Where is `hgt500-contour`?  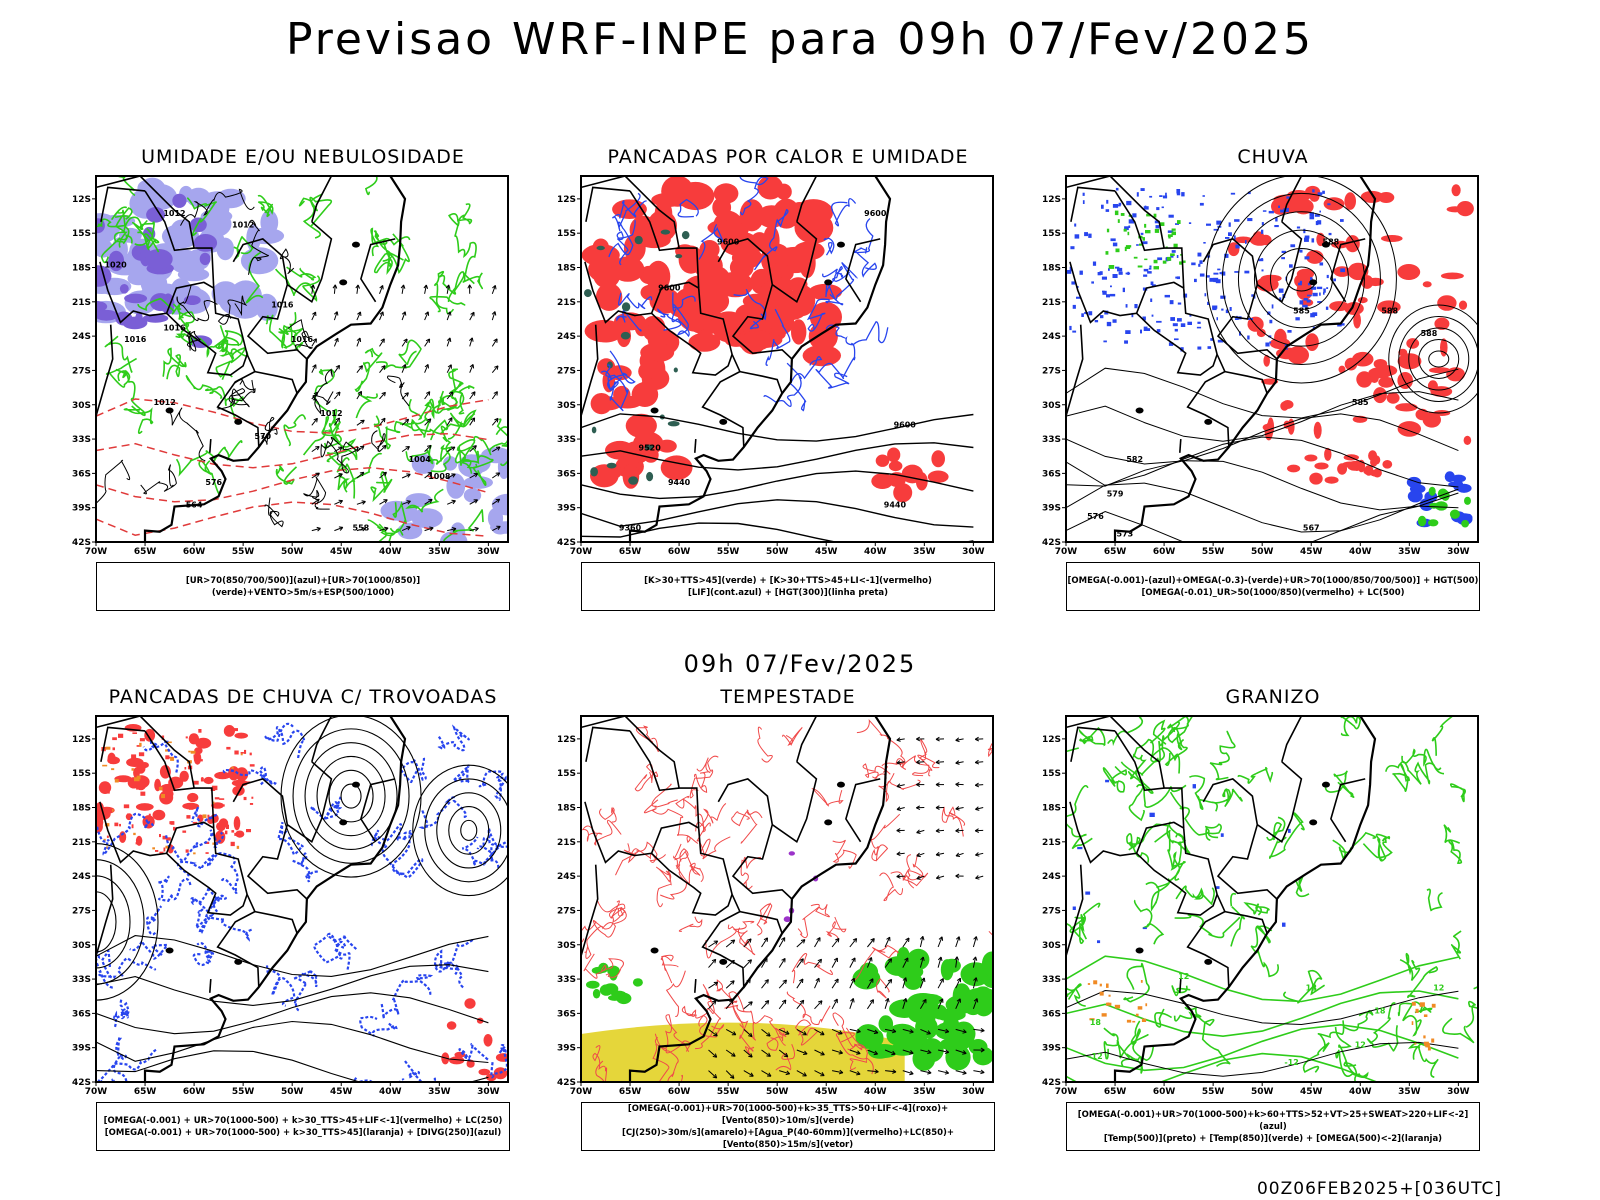
hgt500-contour is located at coordinates (1262, 485).